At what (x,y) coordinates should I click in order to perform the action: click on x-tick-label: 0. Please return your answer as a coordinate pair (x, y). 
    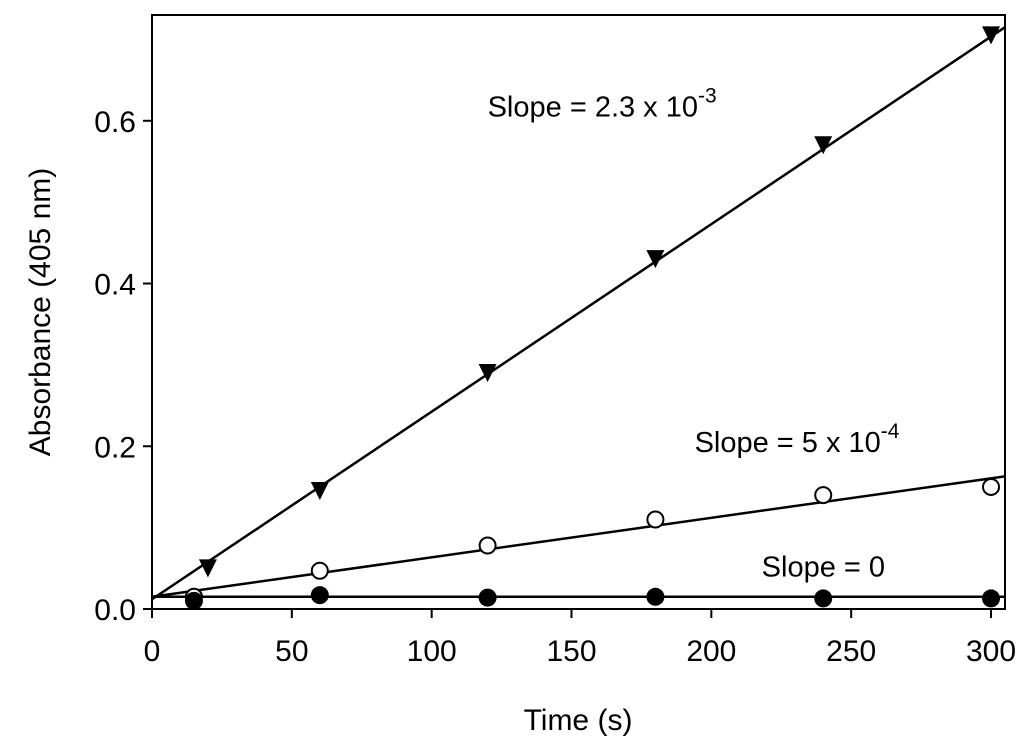
    Looking at the image, I should click on (152, 651).